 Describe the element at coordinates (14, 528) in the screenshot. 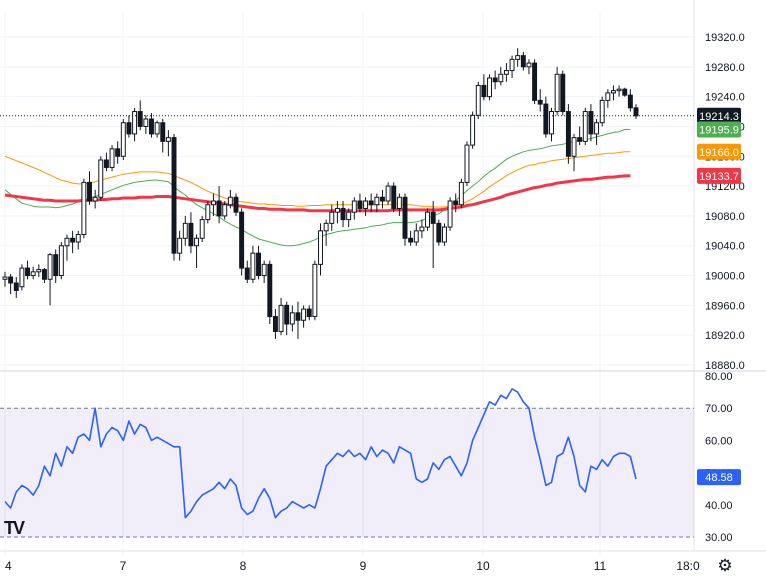

I see `tradingview-logo: TV` at that location.